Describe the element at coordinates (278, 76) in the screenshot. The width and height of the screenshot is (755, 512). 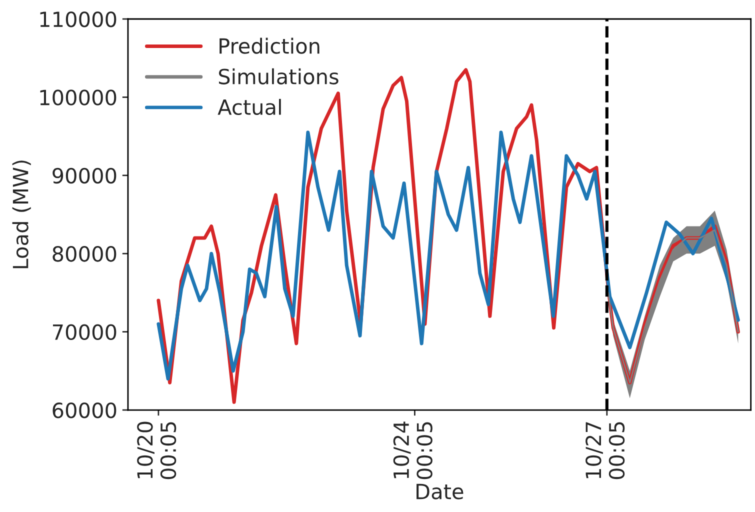
I see `legend-label: Simulations` at that location.